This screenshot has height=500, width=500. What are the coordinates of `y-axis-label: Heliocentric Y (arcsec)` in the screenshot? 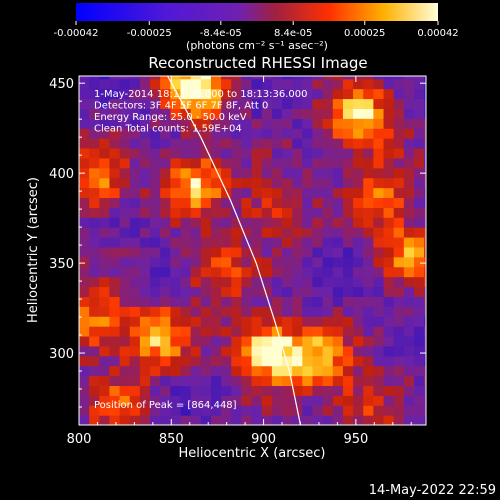 It's located at (33, 250).